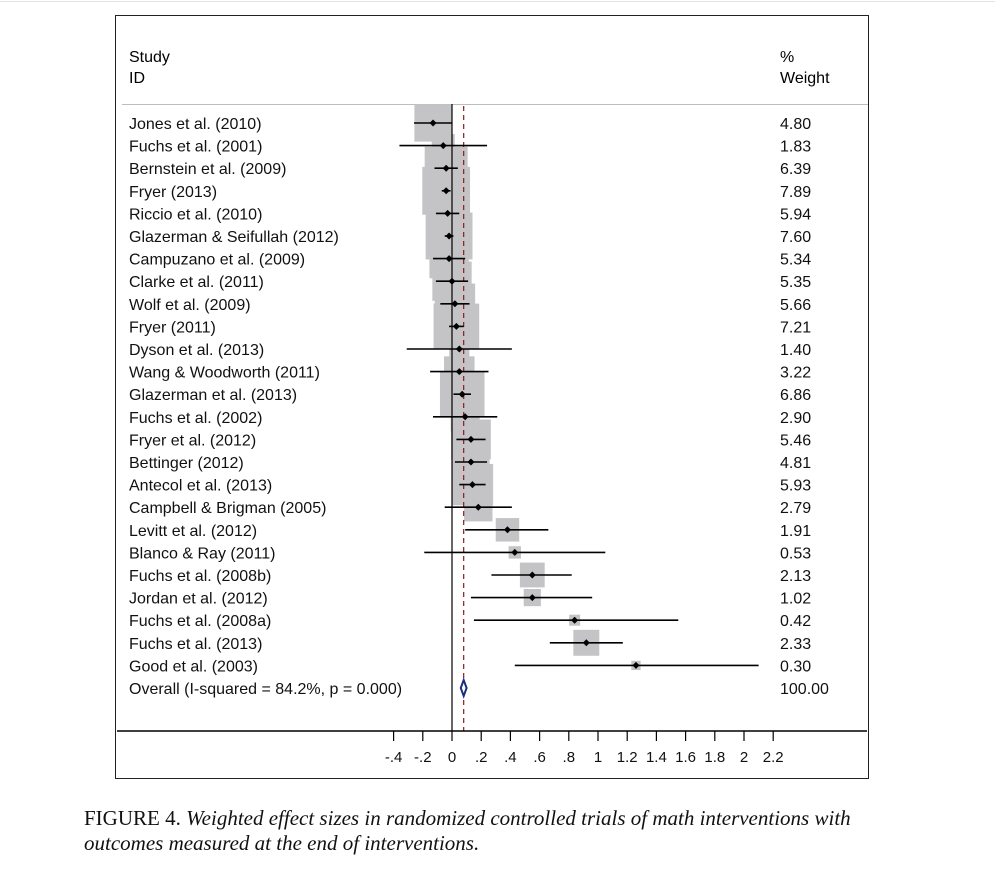 The width and height of the screenshot is (995, 871). Describe the element at coordinates (795, 237) in the screenshot. I see `study-weight: 7.60` at that location.